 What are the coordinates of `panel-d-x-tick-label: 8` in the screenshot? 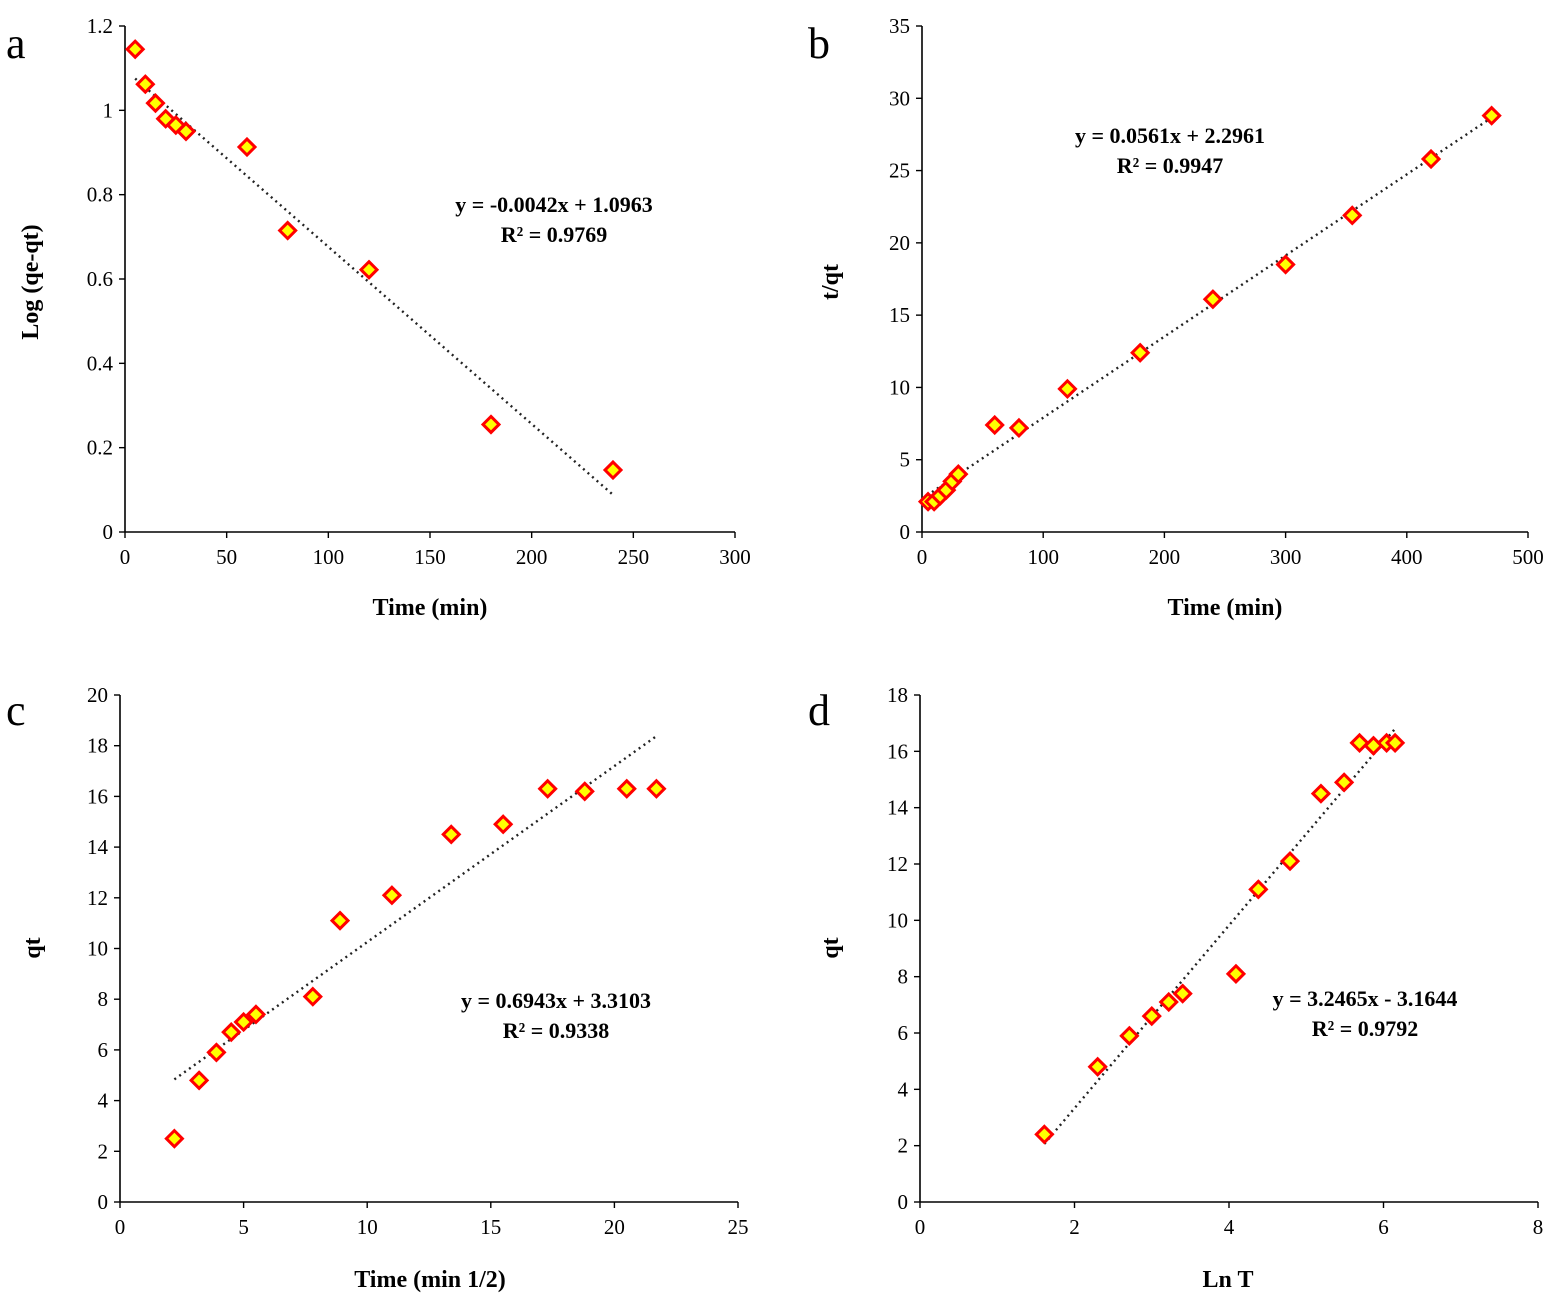 It's located at (1538, 1227).